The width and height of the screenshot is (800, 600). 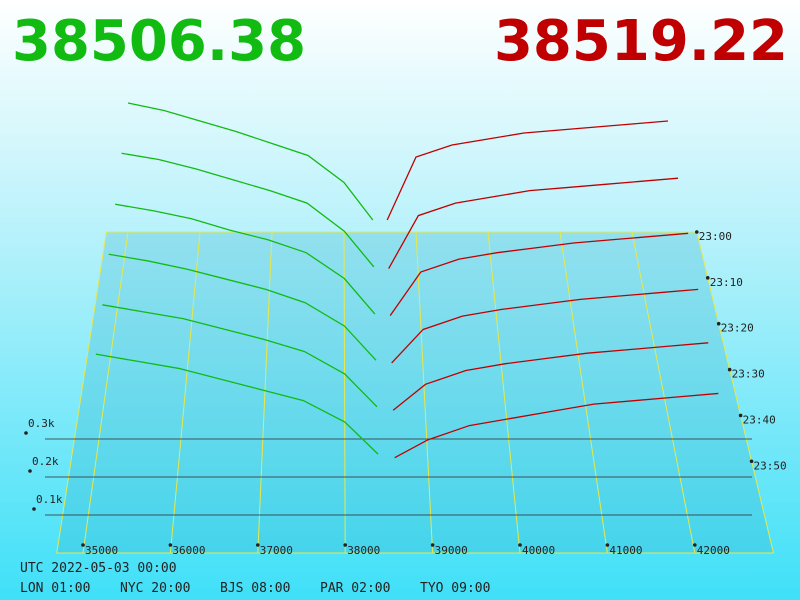 What do you see at coordinates (45, 461) in the screenshot?
I see `z-tick-label: 0.2k` at bounding box center [45, 461].